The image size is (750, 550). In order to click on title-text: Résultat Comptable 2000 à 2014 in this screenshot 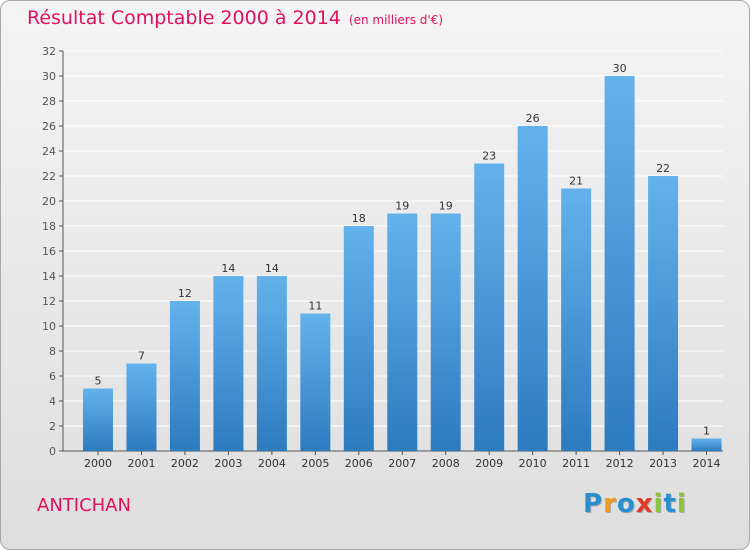, I will do `click(184, 18)`.